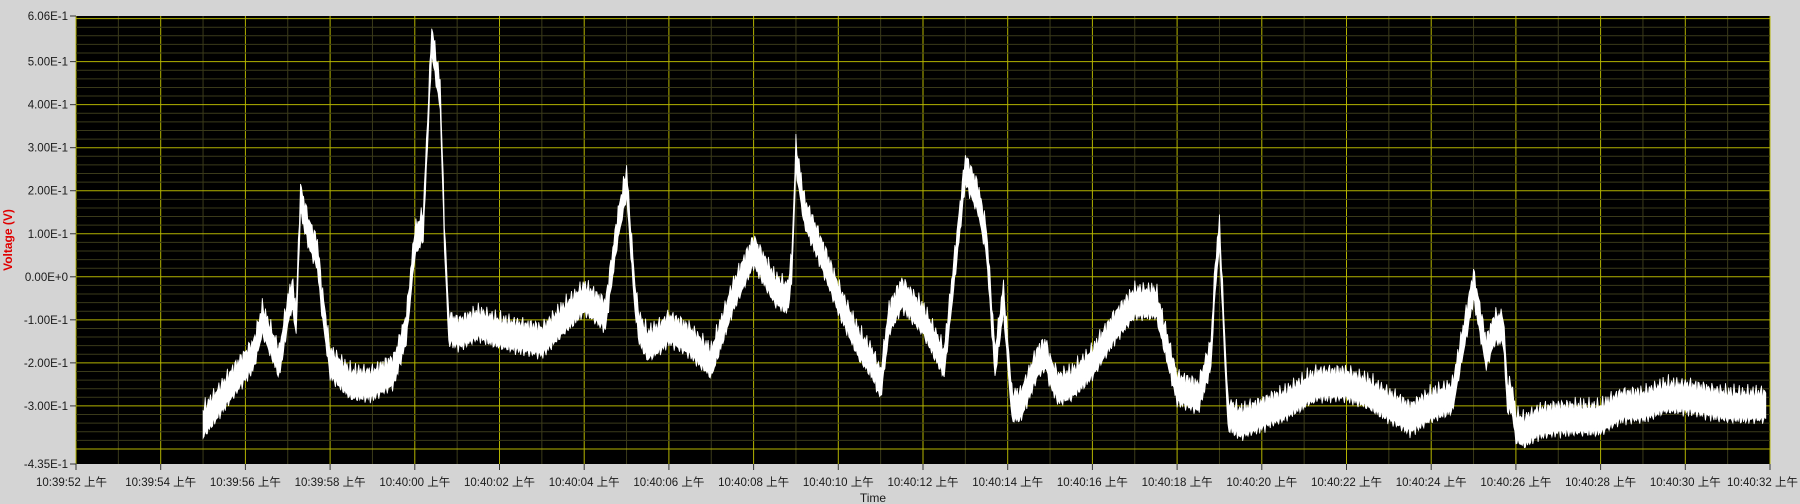 Image resolution: width=1800 pixels, height=504 pixels. Describe the element at coordinates (48, 17) in the screenshot. I see `y-tick-label: 6.06E-1` at that location.